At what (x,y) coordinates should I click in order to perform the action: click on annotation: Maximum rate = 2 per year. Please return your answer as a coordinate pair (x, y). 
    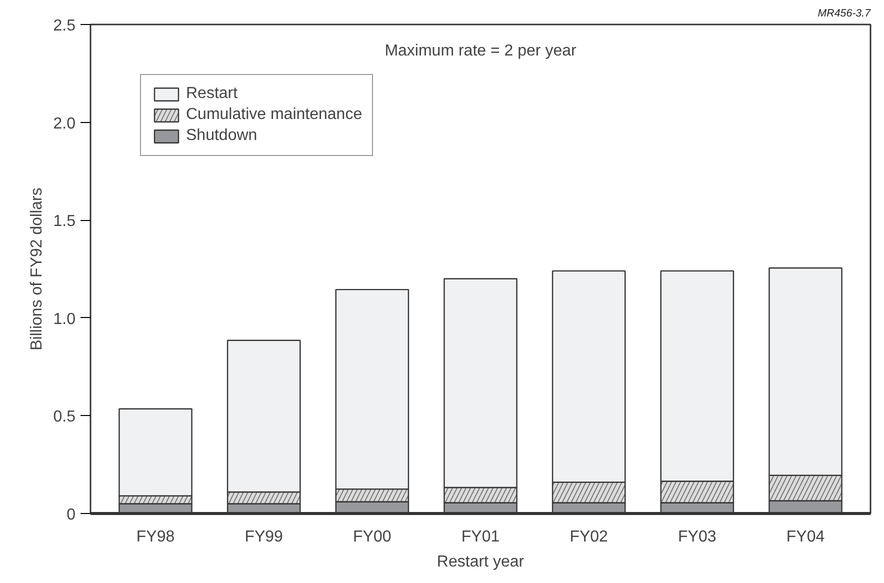
    Looking at the image, I should click on (480, 51).